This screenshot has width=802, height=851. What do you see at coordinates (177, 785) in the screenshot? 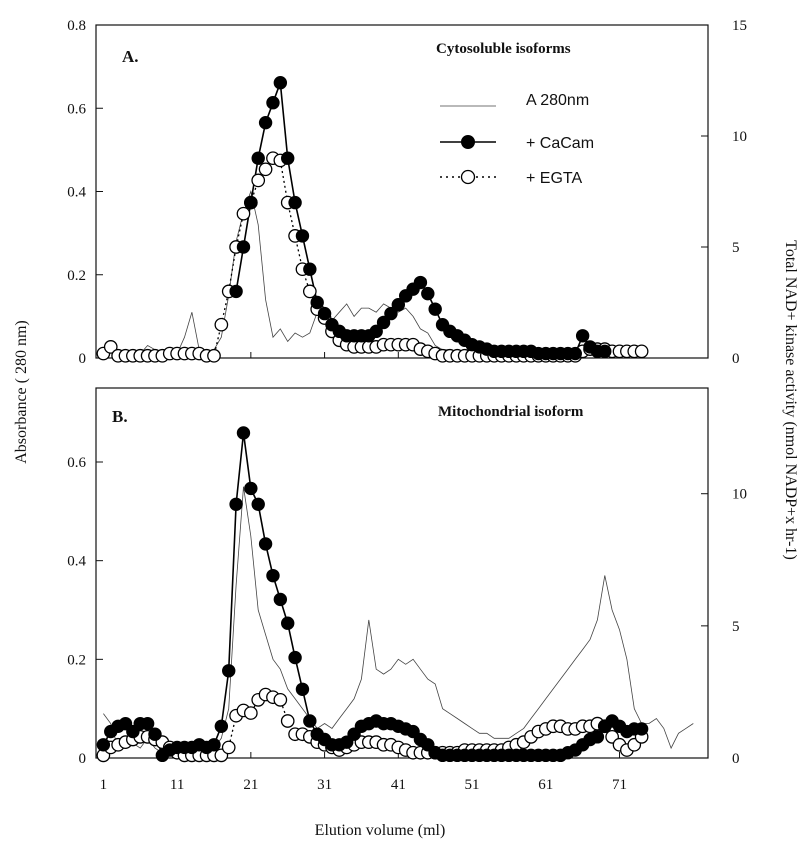
I see `x-tick-label: 11` at bounding box center [177, 785].